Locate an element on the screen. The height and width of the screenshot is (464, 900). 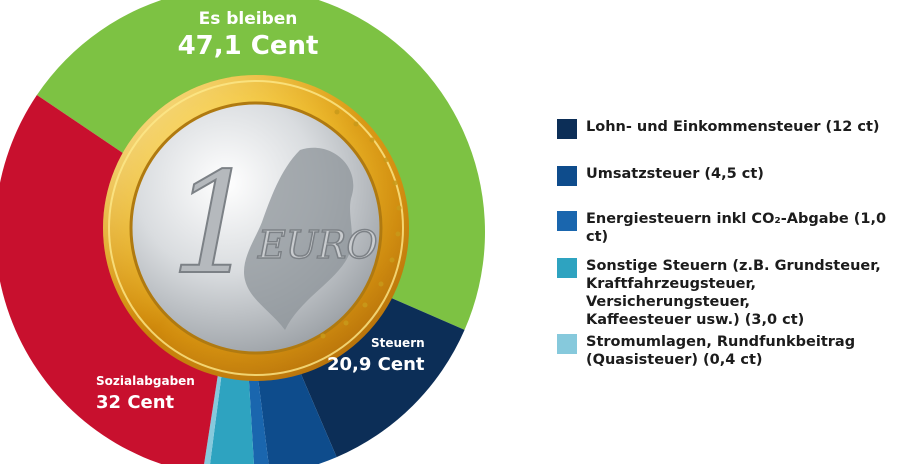
label-social-value: 32 Cent is located at coordinates (135, 402).